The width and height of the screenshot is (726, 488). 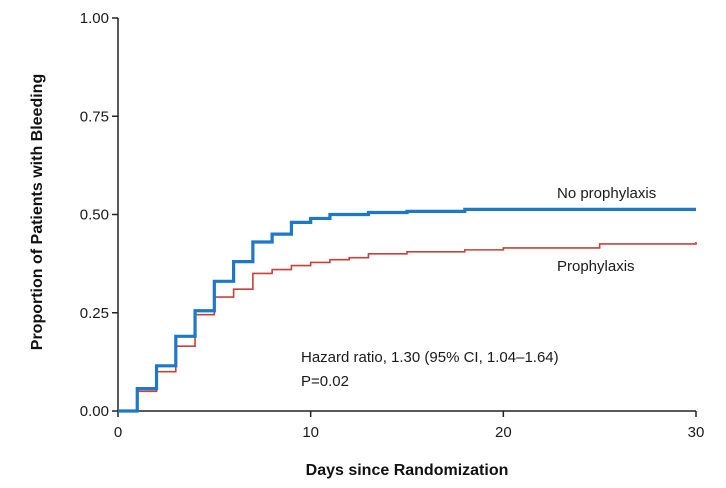 I want to click on y-tick-label: 0.50, so click(x=94, y=215).